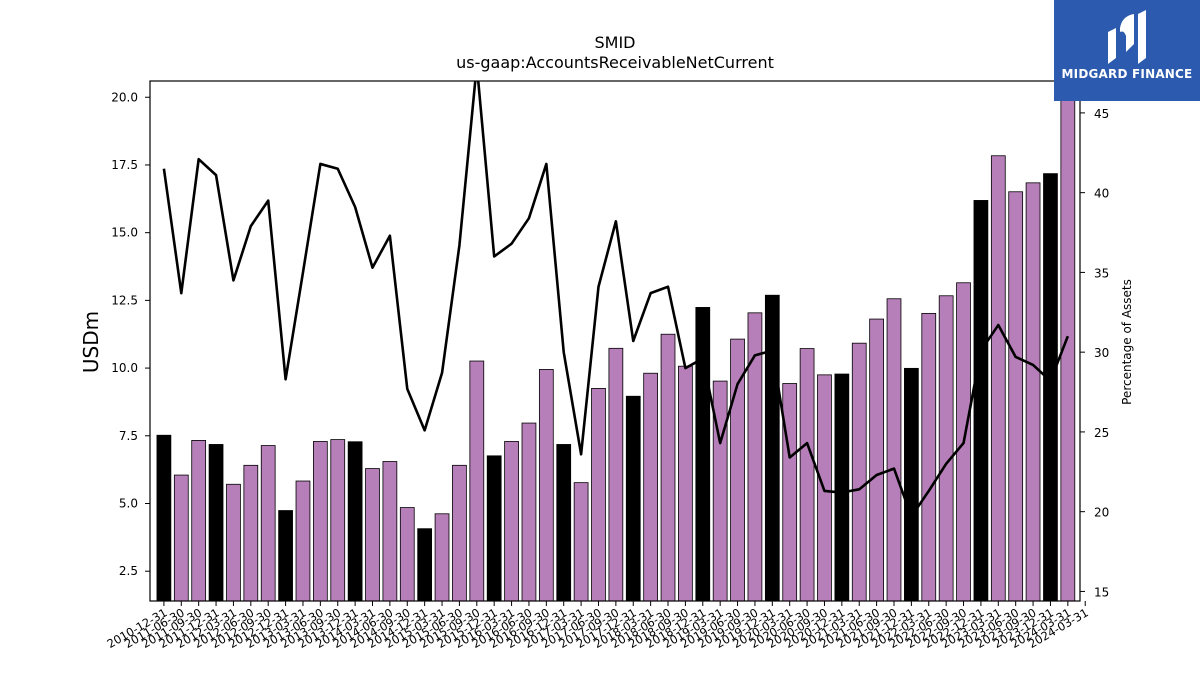 This screenshot has width=1200, height=675. What do you see at coordinates (1127, 342) in the screenshot?
I see `y2-axis-label: Percentage of Assets` at bounding box center [1127, 342].